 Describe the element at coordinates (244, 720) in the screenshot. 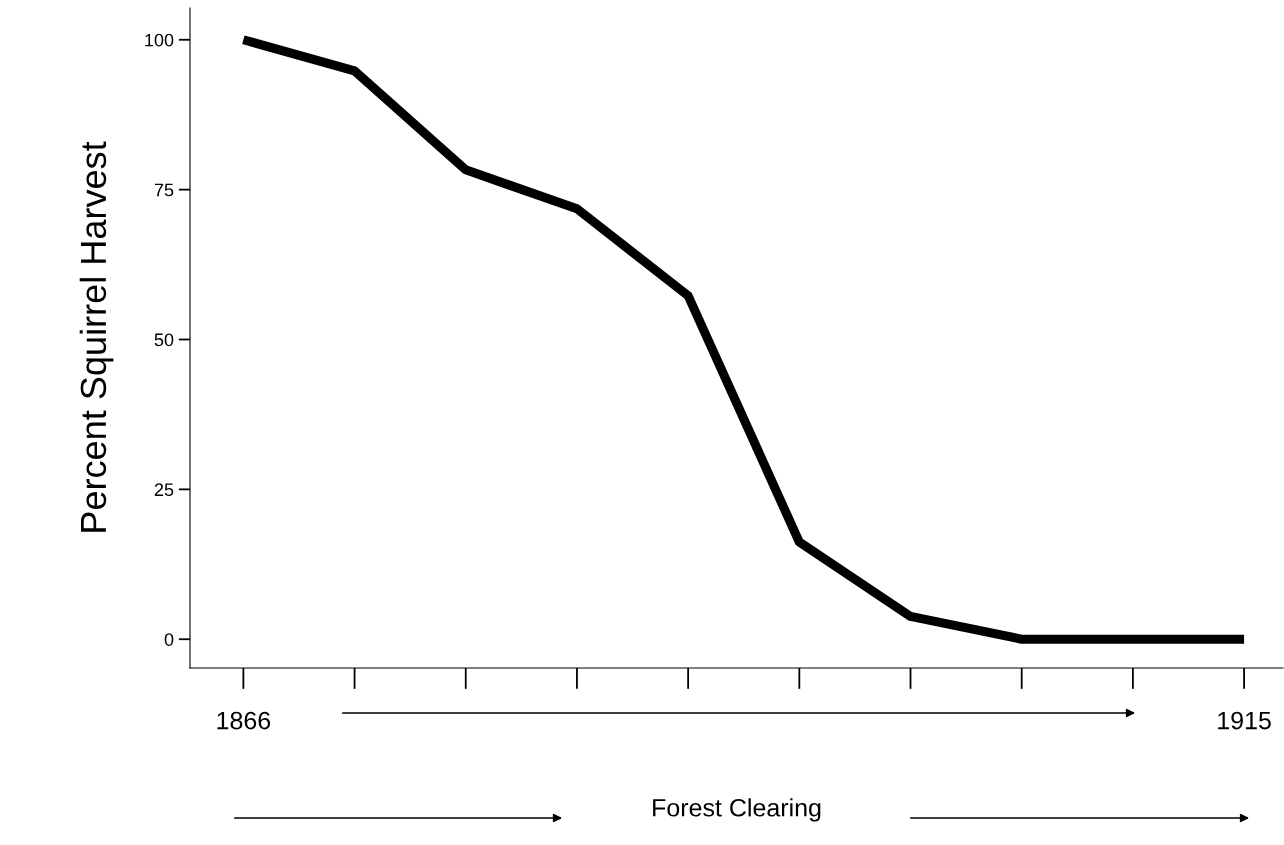

I see `x-tick-label: 1866` at that location.